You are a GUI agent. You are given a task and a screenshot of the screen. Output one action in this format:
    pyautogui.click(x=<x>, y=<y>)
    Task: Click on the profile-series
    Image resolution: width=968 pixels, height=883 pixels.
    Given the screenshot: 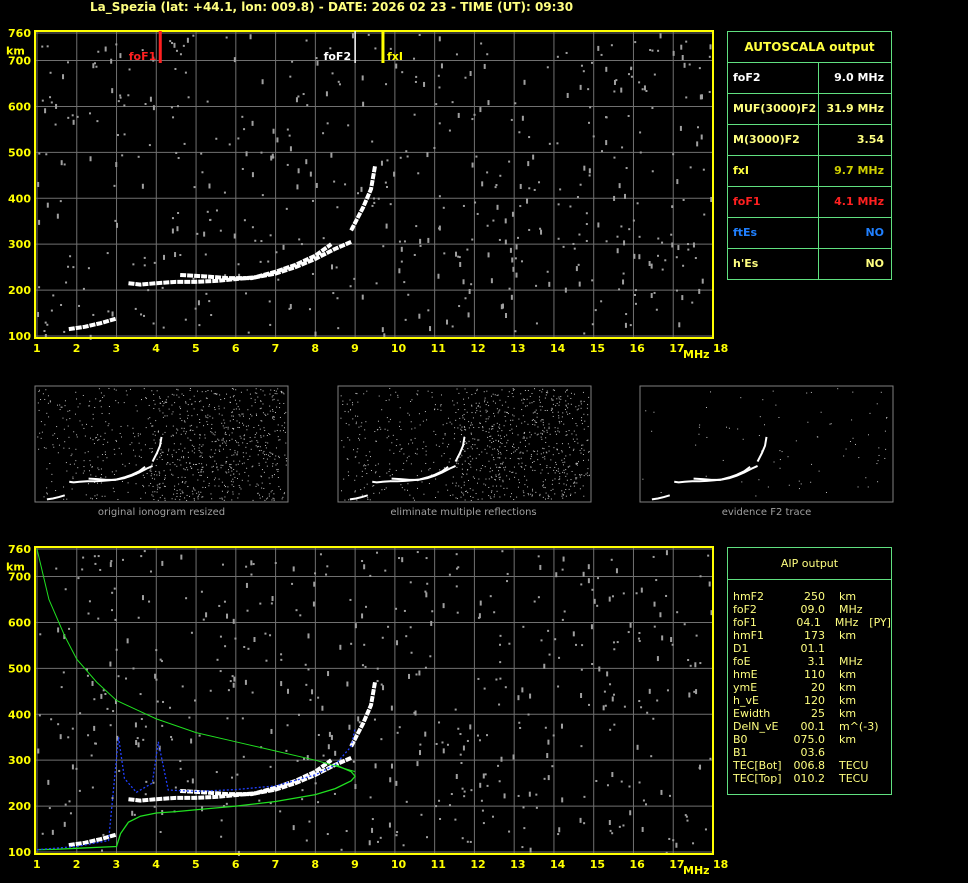 What is the action you would take?
    pyautogui.click(x=196, y=789)
    